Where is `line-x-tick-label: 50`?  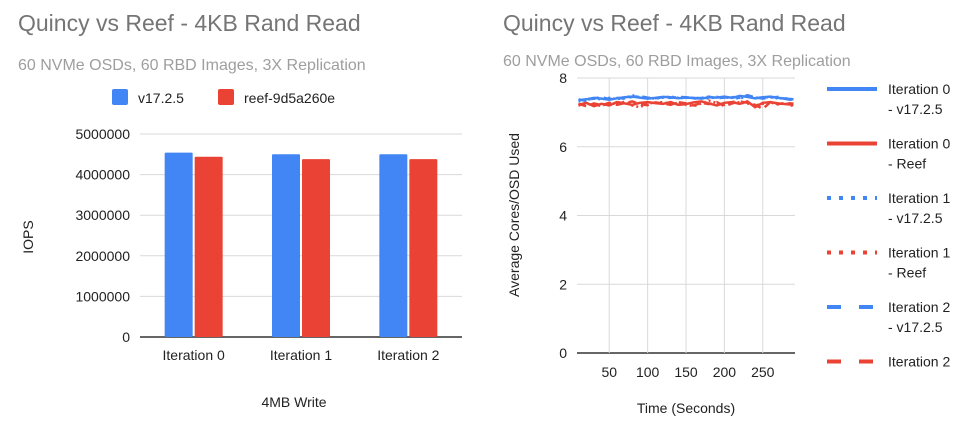
line-x-tick-label: 50 is located at coordinates (609, 372).